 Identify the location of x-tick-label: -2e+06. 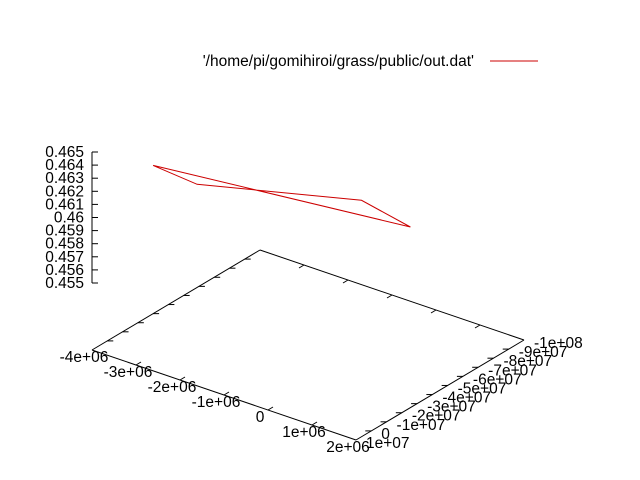
(172, 387).